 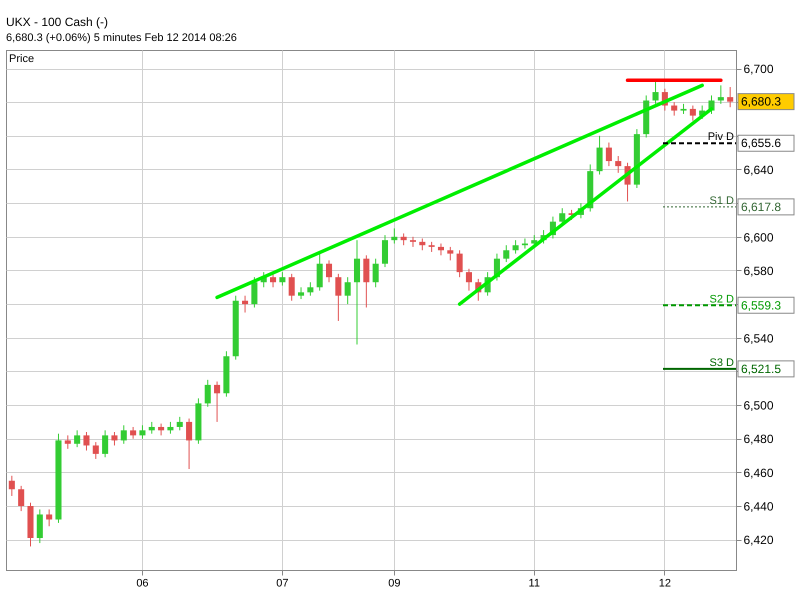 What do you see at coordinates (759, 69) in the screenshot?
I see `y-tick-label: 6,700` at bounding box center [759, 69].